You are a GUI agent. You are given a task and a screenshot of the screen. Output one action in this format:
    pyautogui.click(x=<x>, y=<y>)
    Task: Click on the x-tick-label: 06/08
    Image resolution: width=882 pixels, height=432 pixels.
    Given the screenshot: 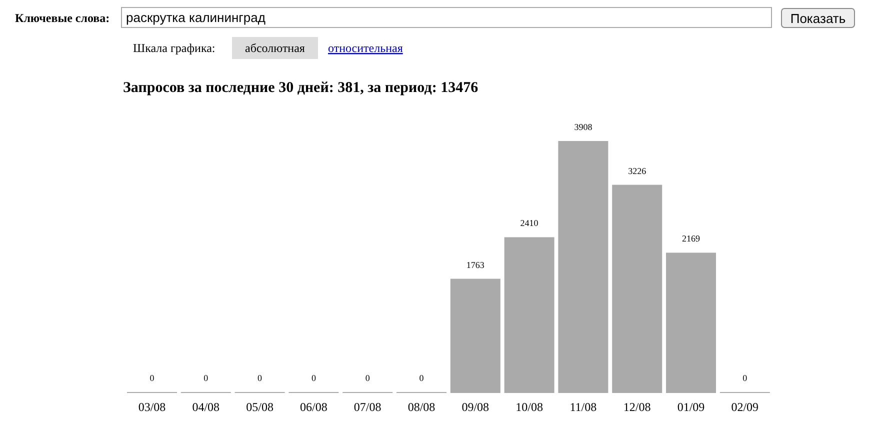 What is the action you would take?
    pyautogui.click(x=314, y=407)
    